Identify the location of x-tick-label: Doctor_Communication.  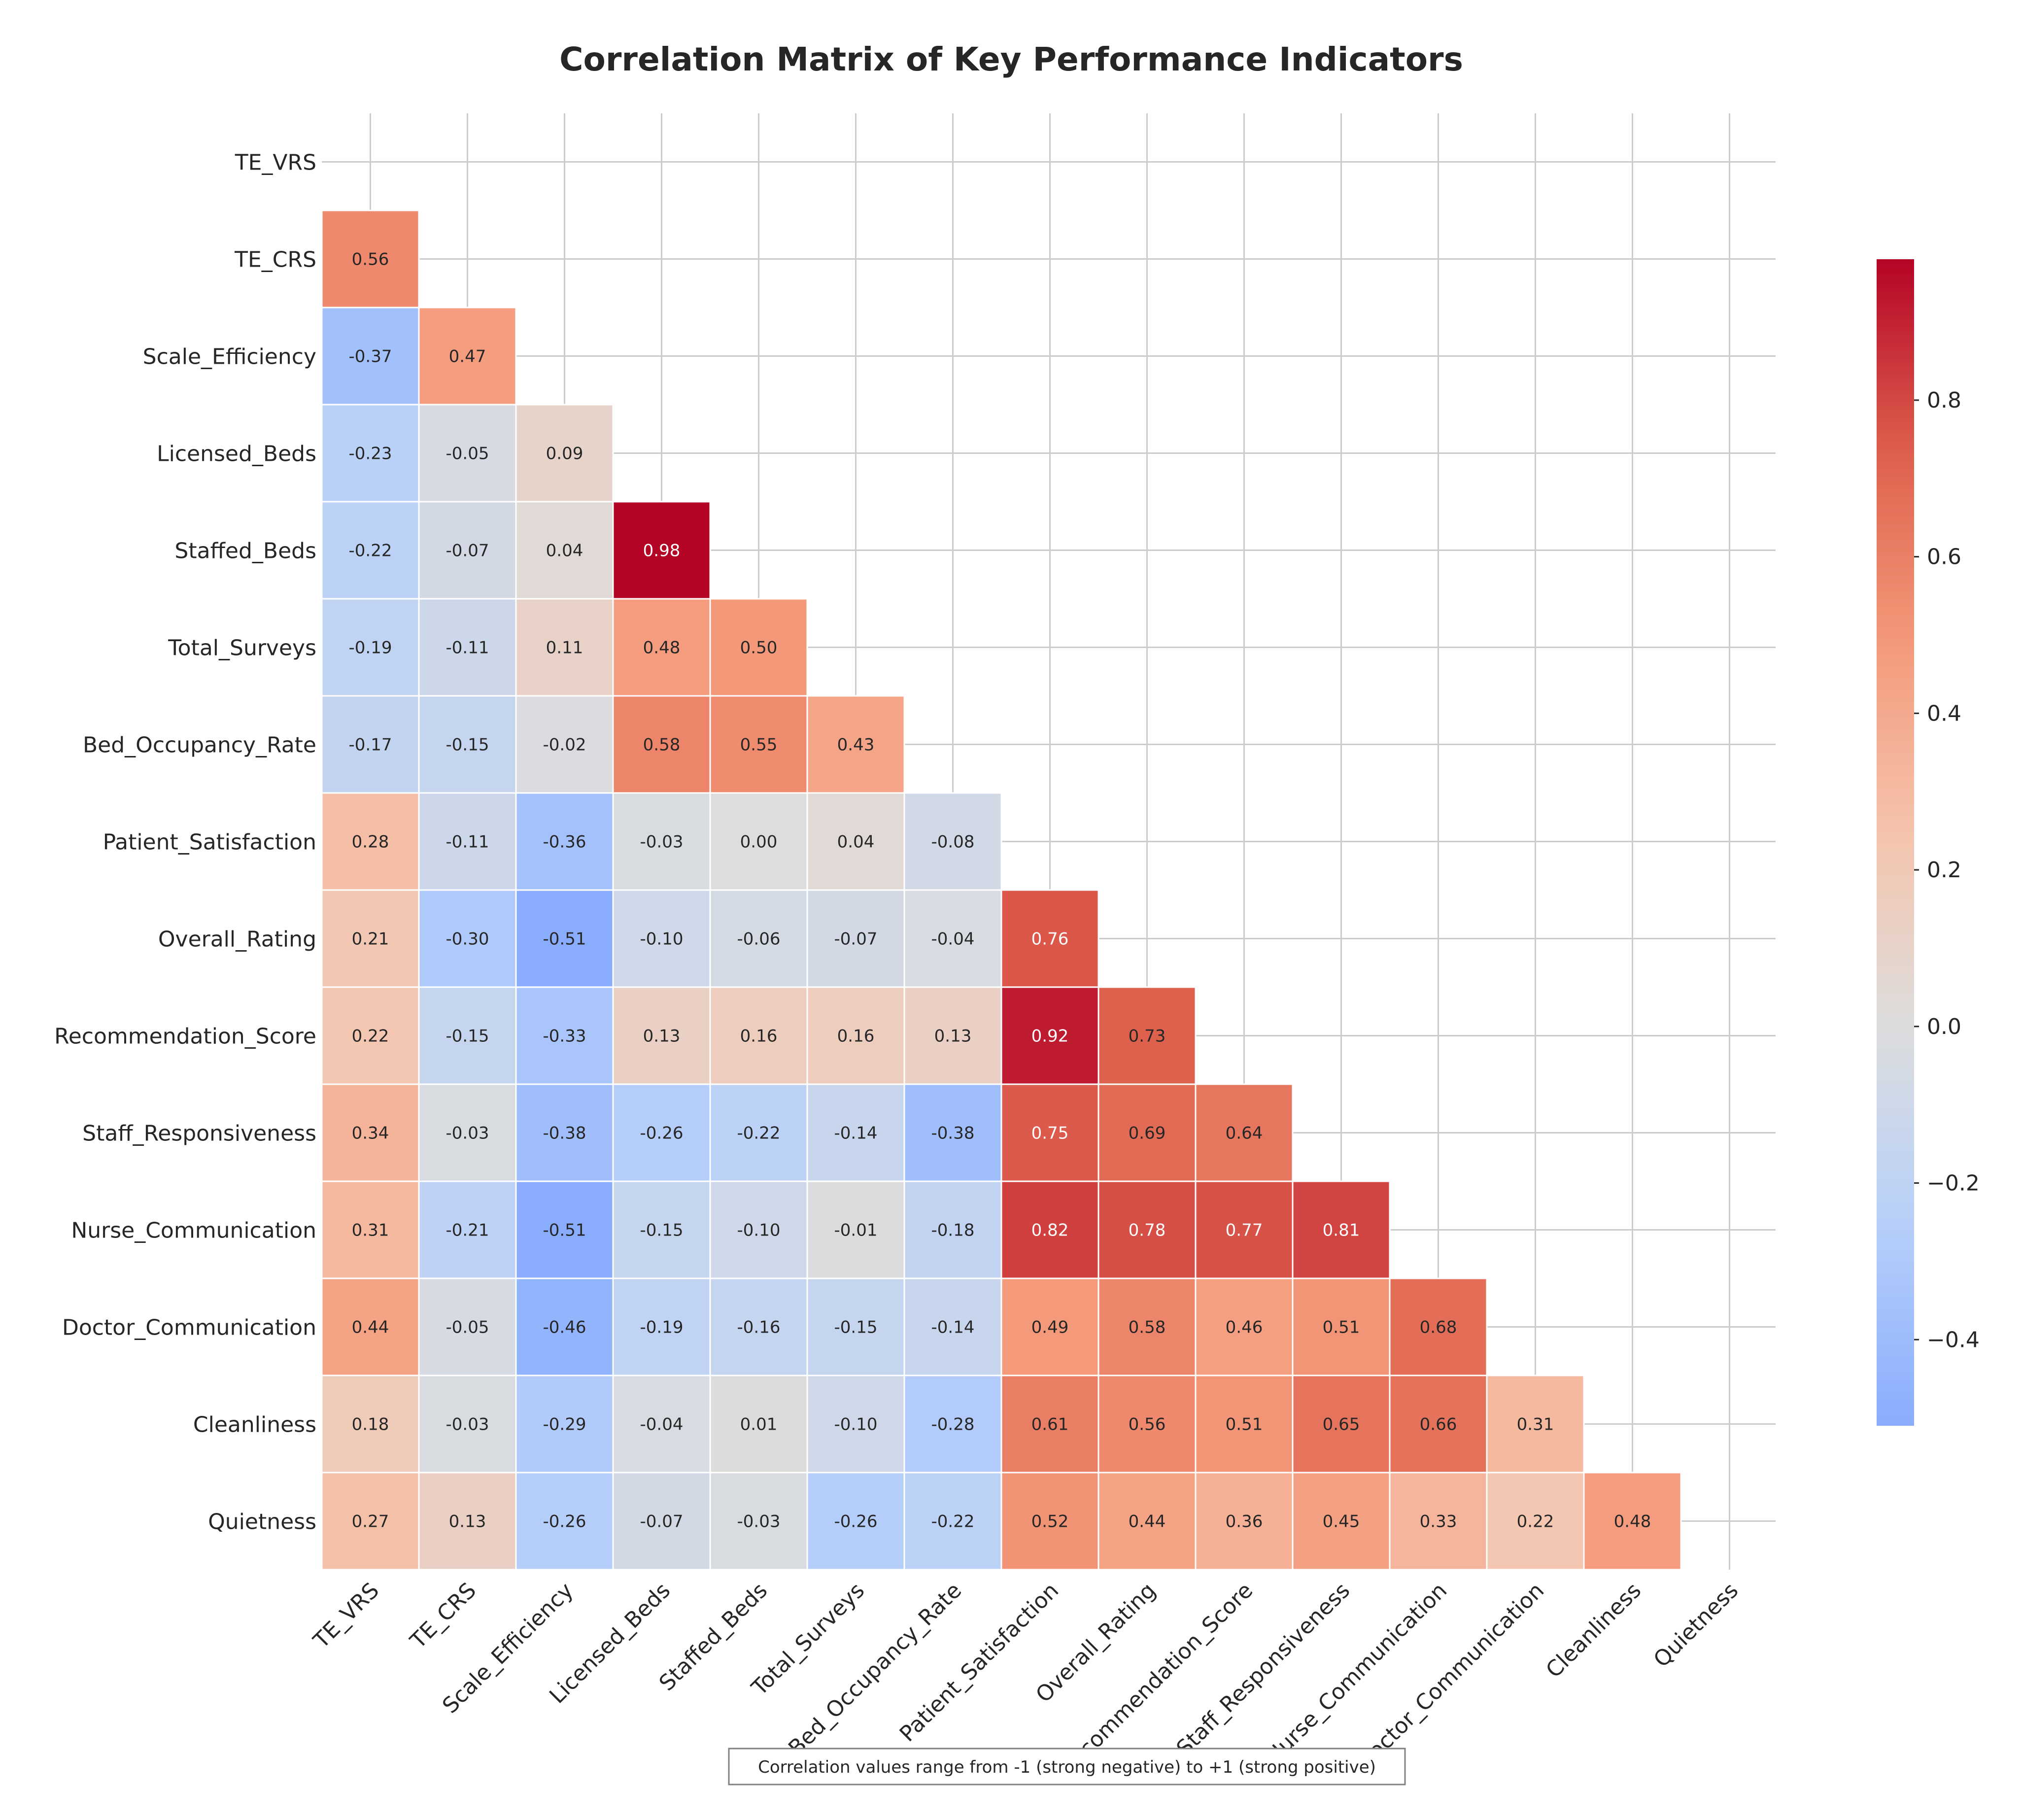
(1450, 1677).